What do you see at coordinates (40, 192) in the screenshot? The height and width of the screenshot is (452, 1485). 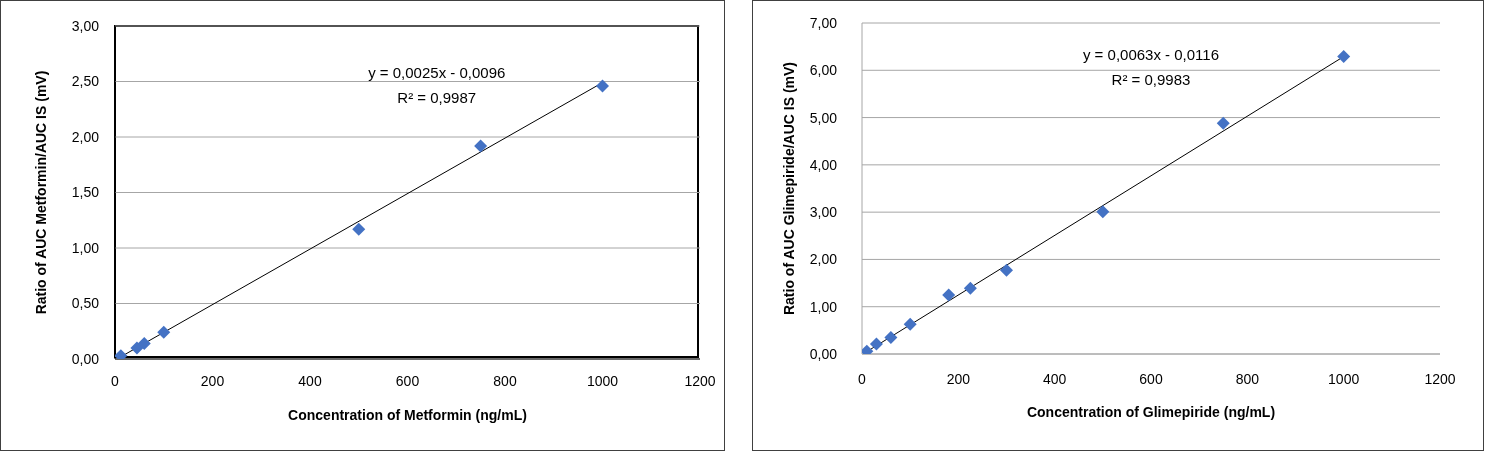 I see `y-axis-title: Ratio of AUC Metformin/AUC IS (mV)` at bounding box center [40, 192].